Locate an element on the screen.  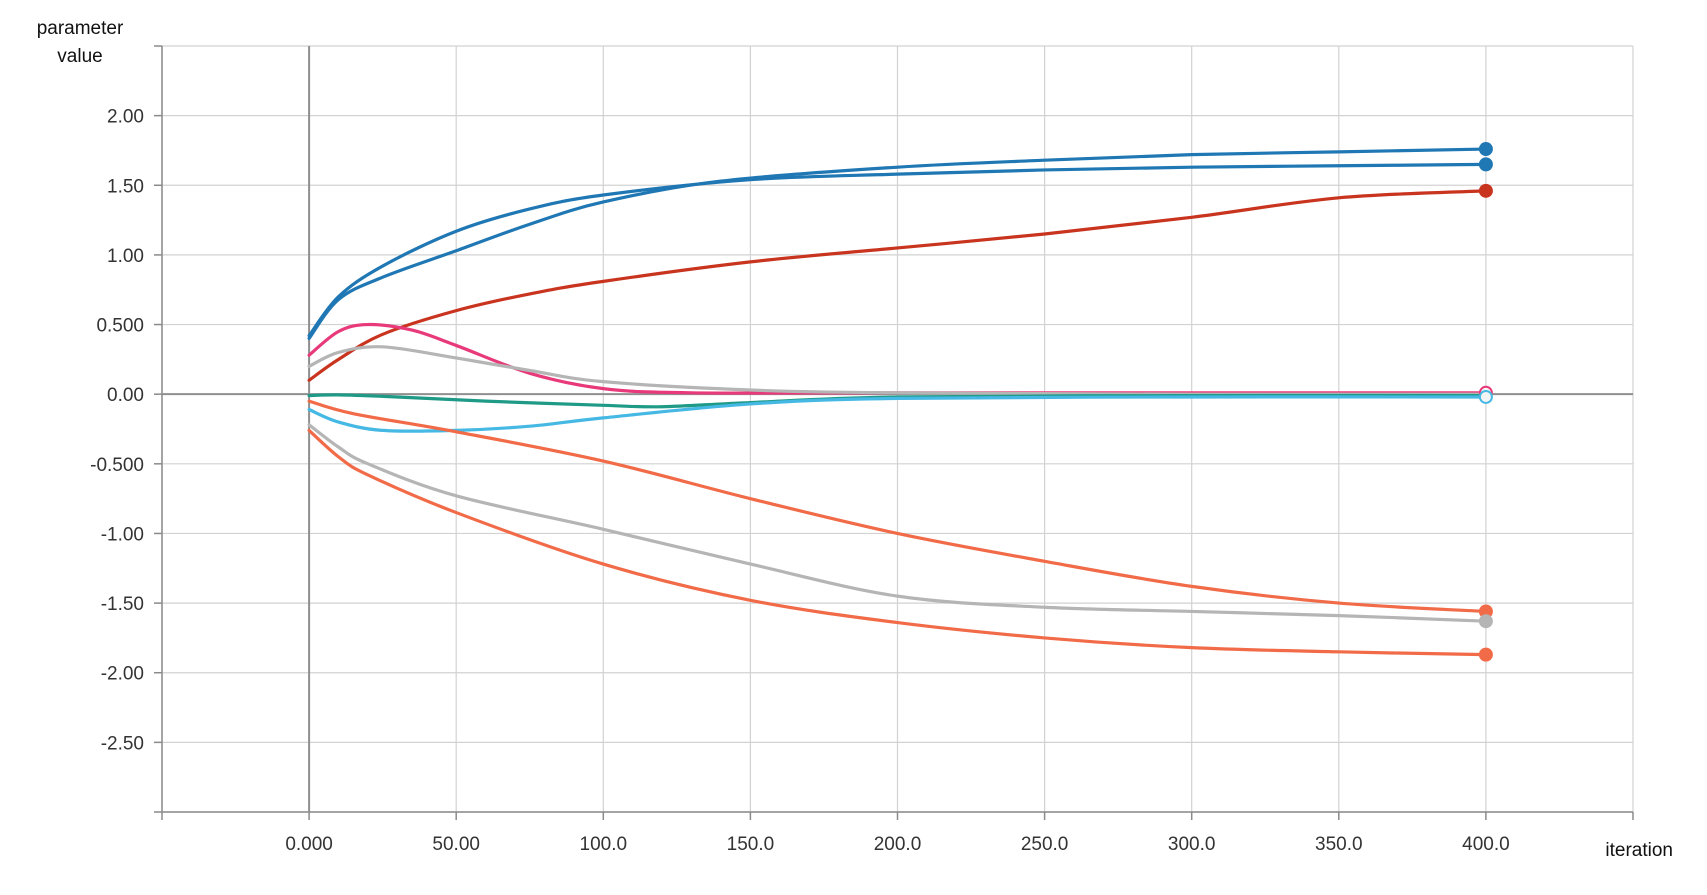
x-tick-label: 50.00 is located at coordinates (456, 844).